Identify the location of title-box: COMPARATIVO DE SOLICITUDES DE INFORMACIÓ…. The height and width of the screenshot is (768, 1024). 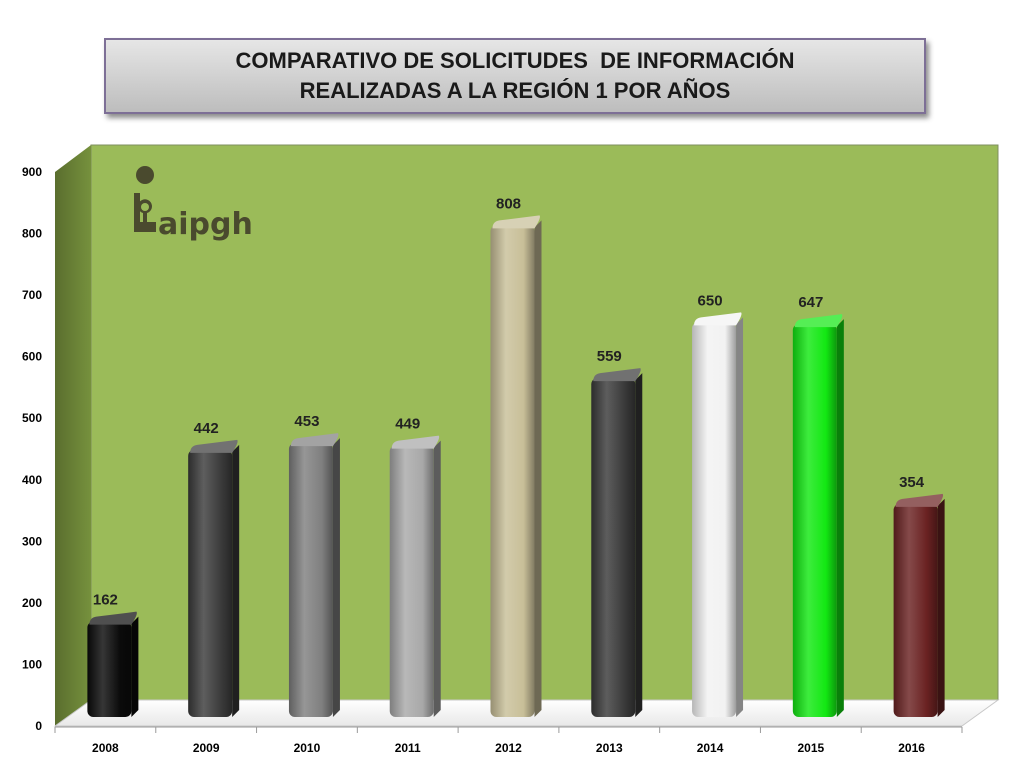
(515, 76).